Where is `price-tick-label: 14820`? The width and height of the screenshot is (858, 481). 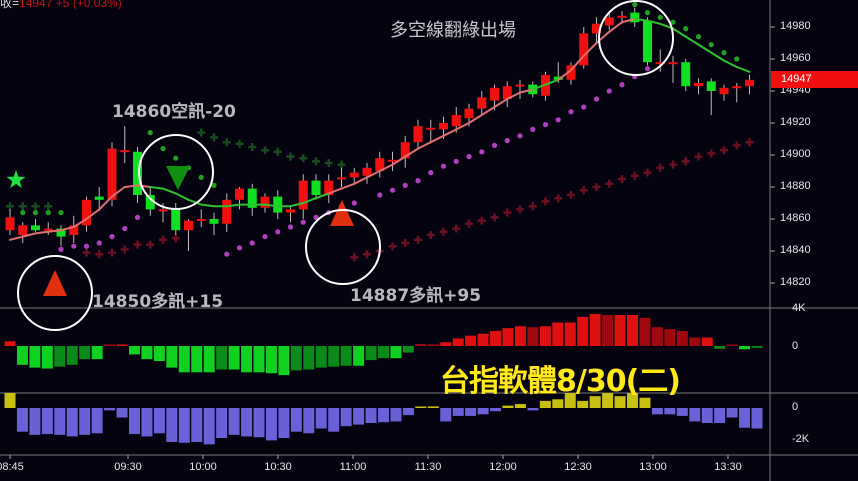 price-tick-label: 14820 is located at coordinates (795, 282).